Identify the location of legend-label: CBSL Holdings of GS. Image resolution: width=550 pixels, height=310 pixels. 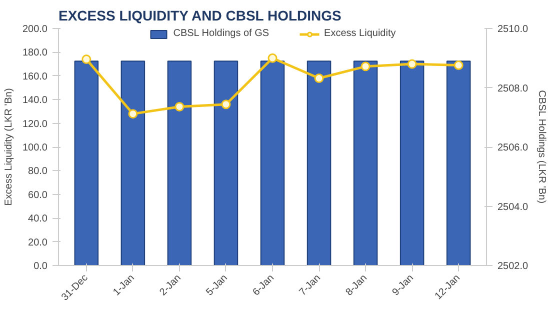
(221, 33).